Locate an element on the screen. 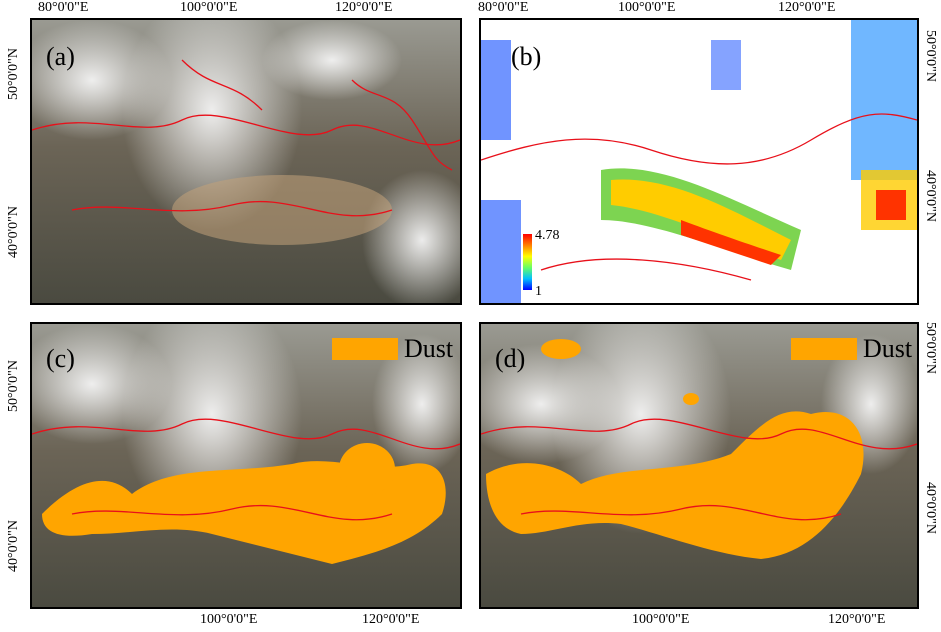 The height and width of the screenshot is (632, 941). panel-d-label: (d) is located at coordinates (510, 358).